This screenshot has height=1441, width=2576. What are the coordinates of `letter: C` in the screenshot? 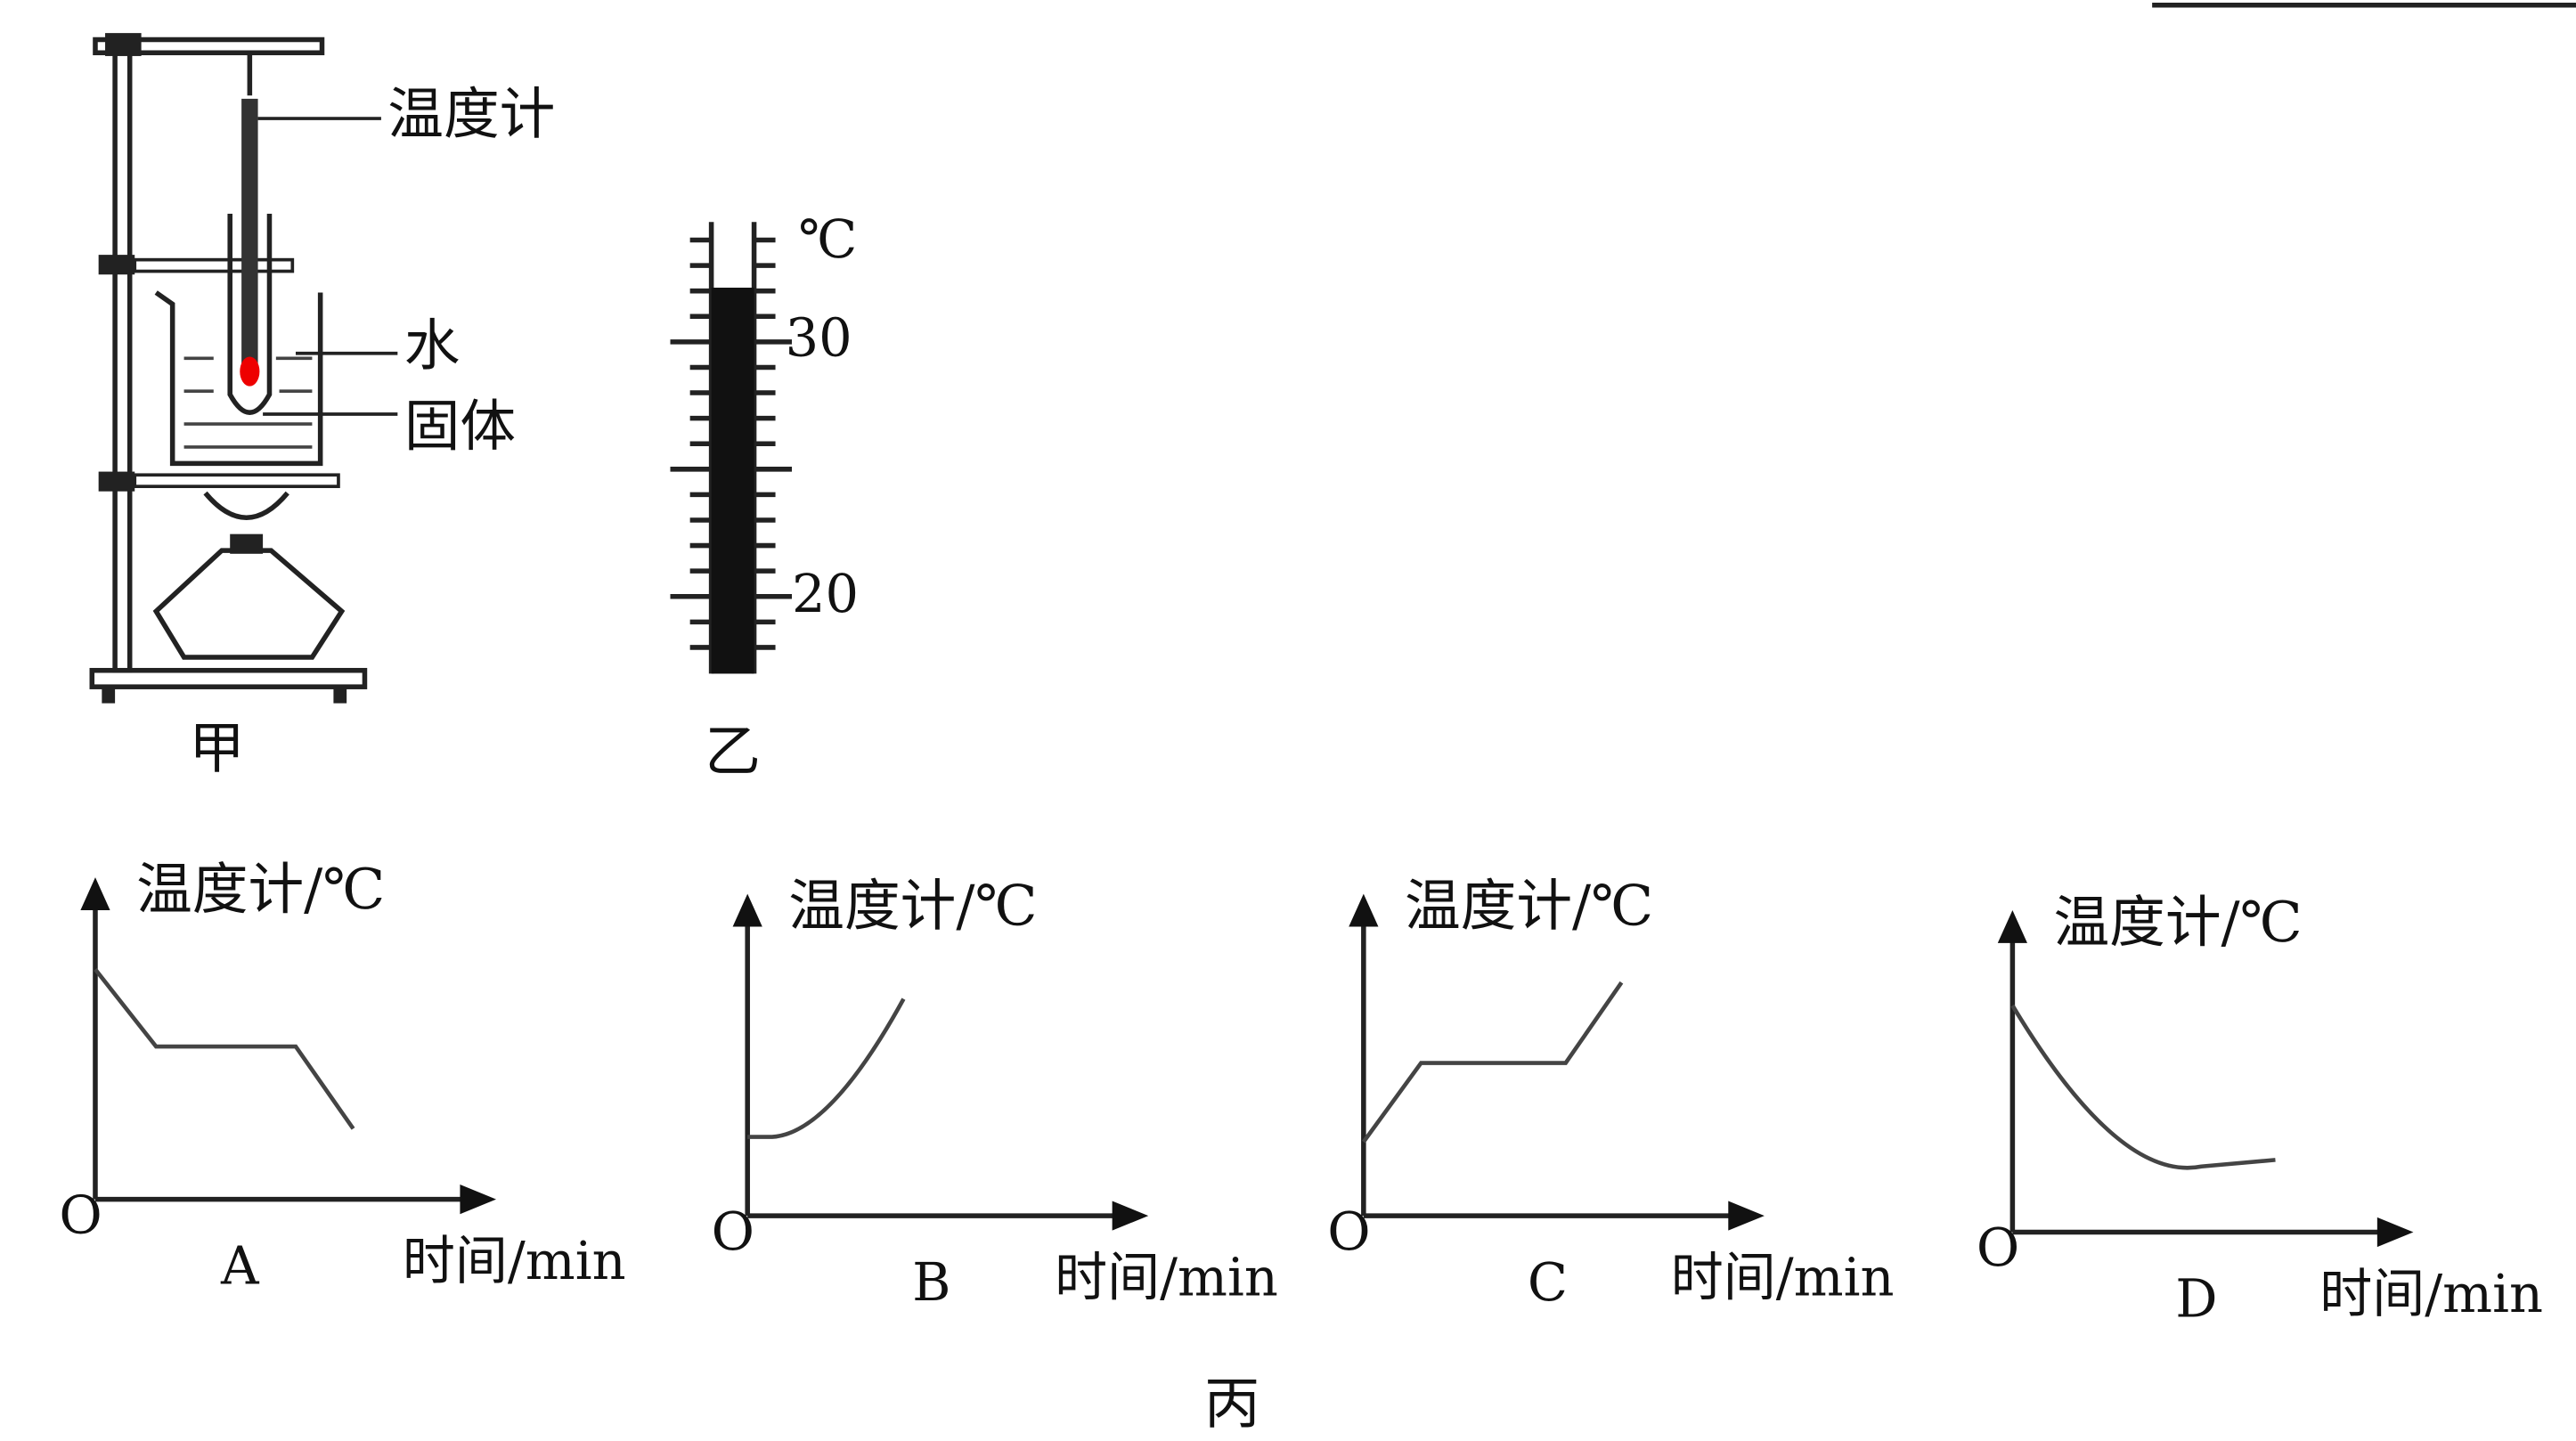 It's located at (1548, 1282).